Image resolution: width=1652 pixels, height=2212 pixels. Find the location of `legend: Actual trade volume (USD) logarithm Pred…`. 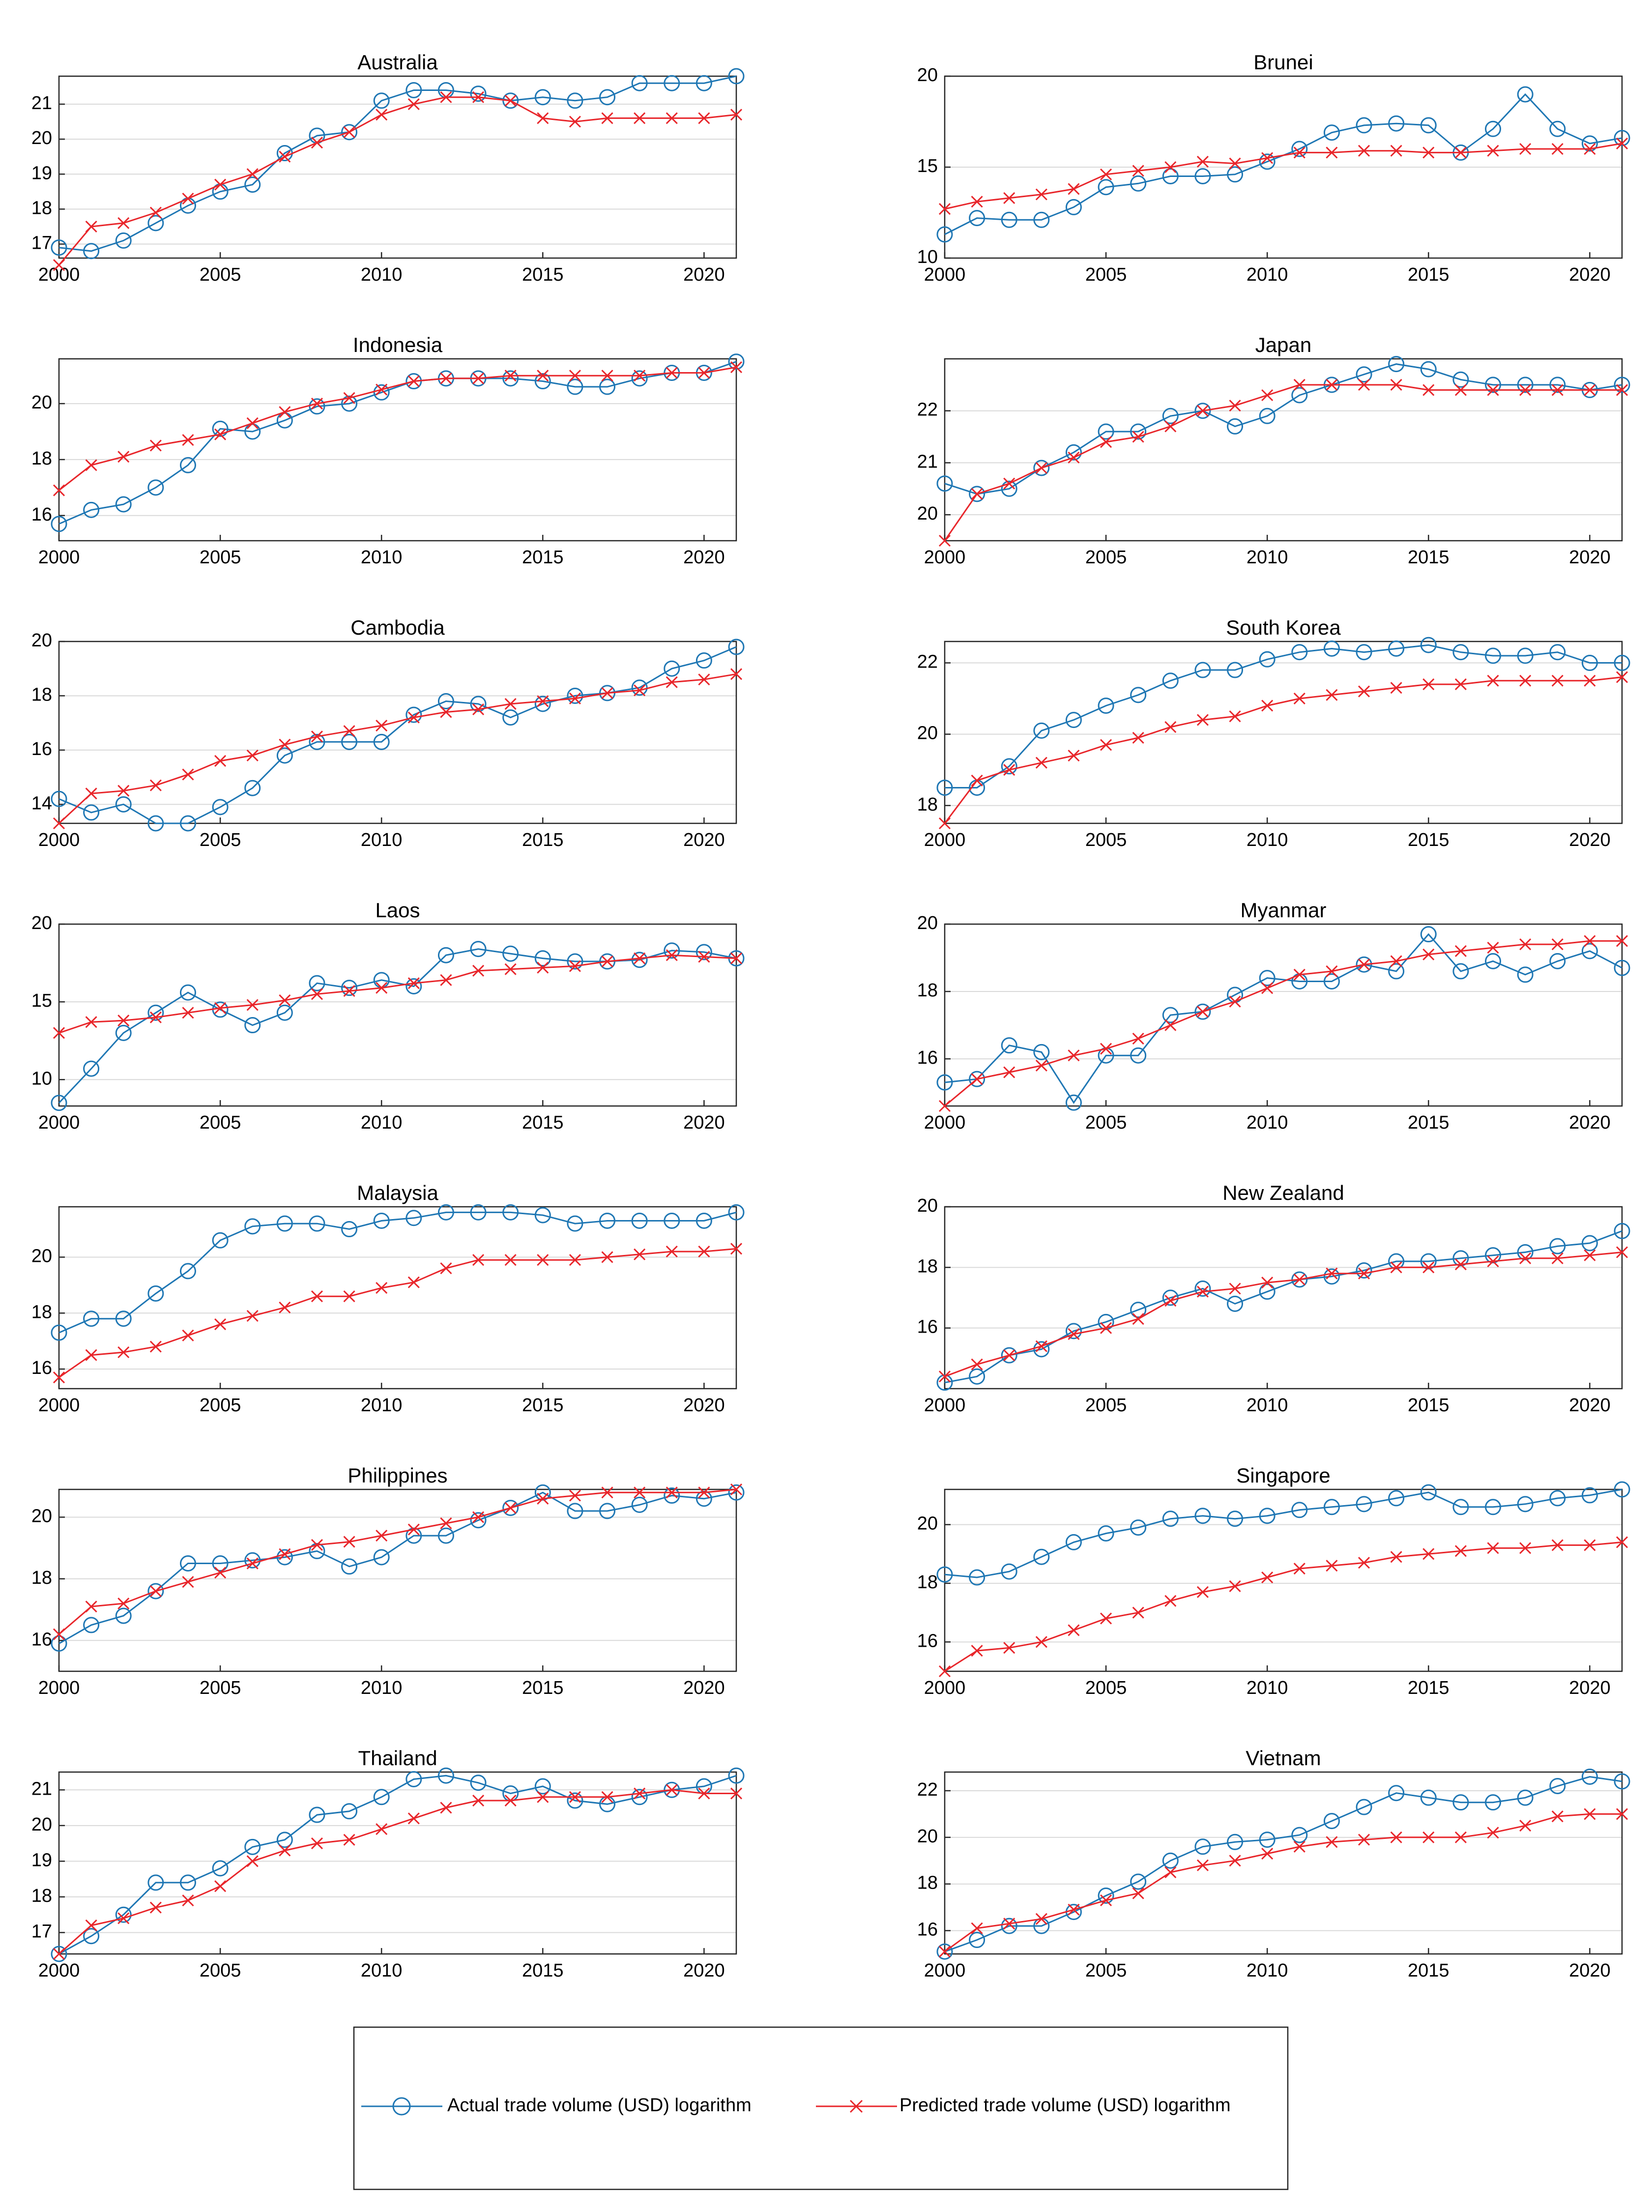

legend: Actual trade volume (USD) logarithm Pred… is located at coordinates (821, 2108).